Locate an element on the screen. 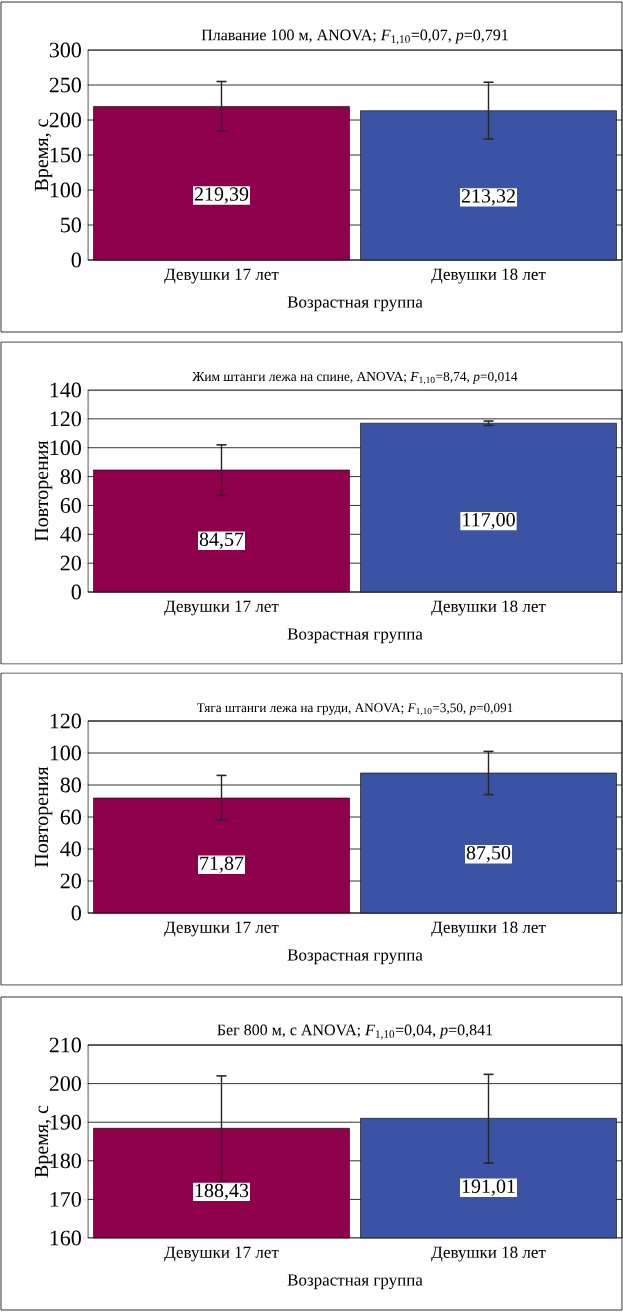  y-tick-label: 180 is located at coordinates (65, 1161).